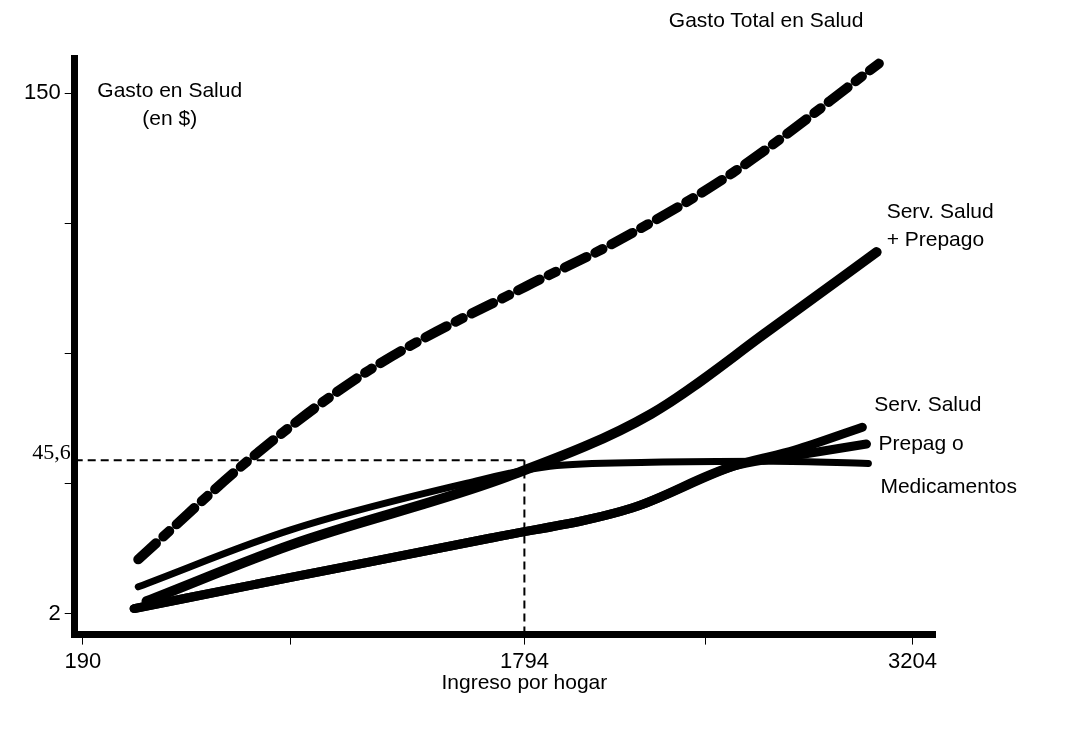 This screenshot has width=1080, height=731. Describe the element at coordinates (940, 224) in the screenshot. I see `series-label: Serv. Salud + Prepago` at that location.